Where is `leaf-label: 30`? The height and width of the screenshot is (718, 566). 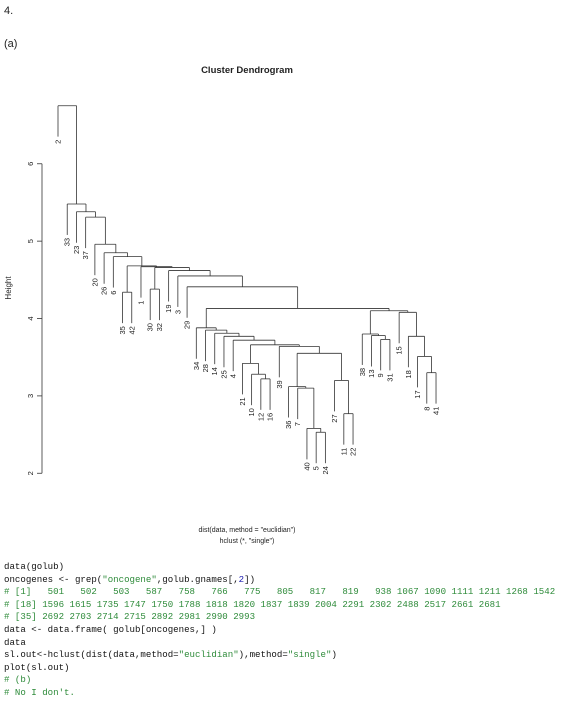
leaf-label: 30 is located at coordinates (150, 327).